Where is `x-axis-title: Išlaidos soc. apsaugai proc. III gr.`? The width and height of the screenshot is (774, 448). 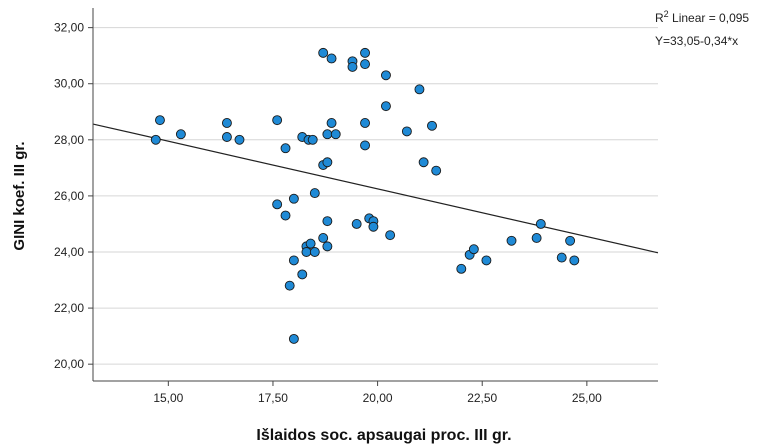
x-axis-title: Išlaidos soc. apsaugai proc. III gr. is located at coordinates (383, 435).